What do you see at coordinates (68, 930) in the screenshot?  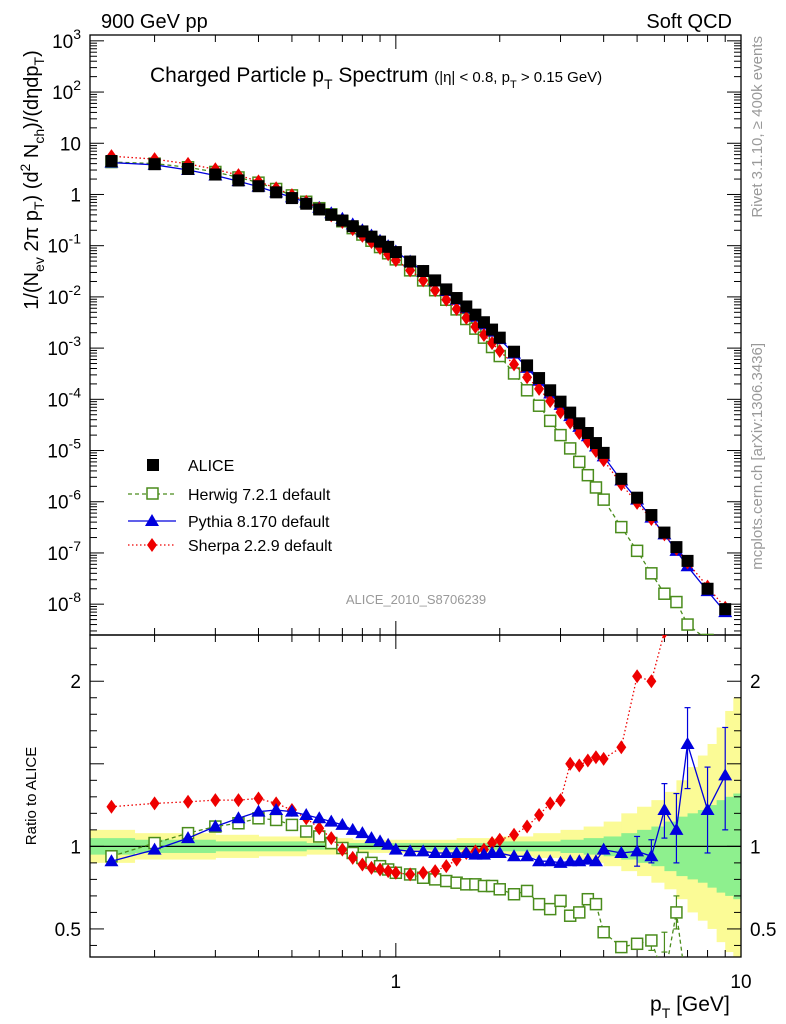 I see `ratio-y-tick-label: 0.5` at bounding box center [68, 930].